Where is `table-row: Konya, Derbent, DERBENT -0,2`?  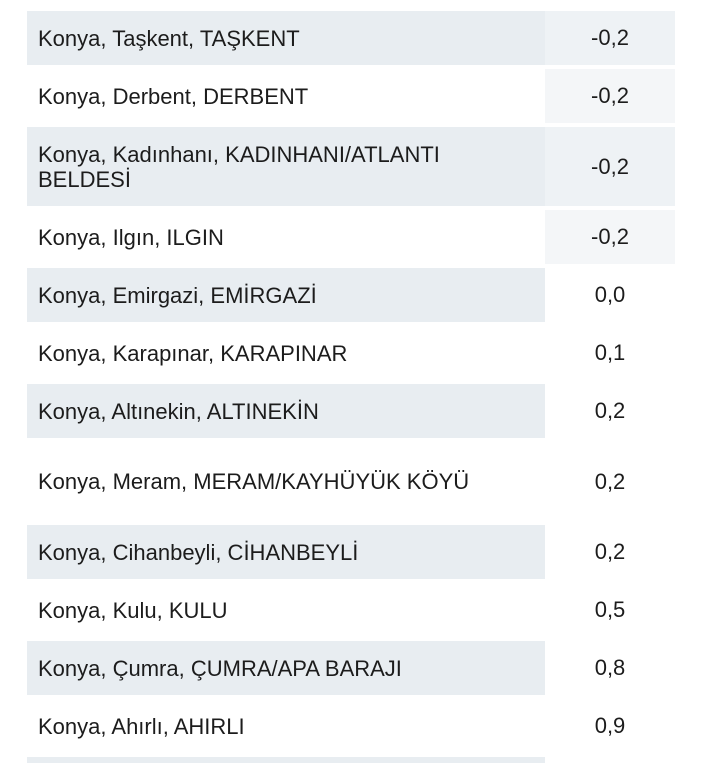
table-row: Konya, Derbent, DERBENT -0,2 is located at coordinates (351, 96).